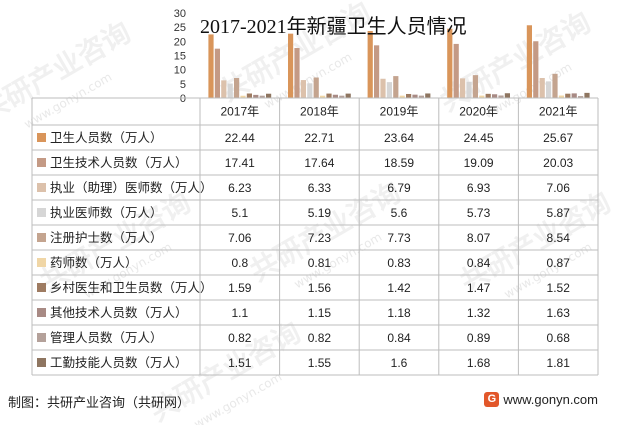 The image size is (620, 425). What do you see at coordinates (180, 28) in the screenshot?
I see `y-tick-label: 25` at bounding box center [180, 28].